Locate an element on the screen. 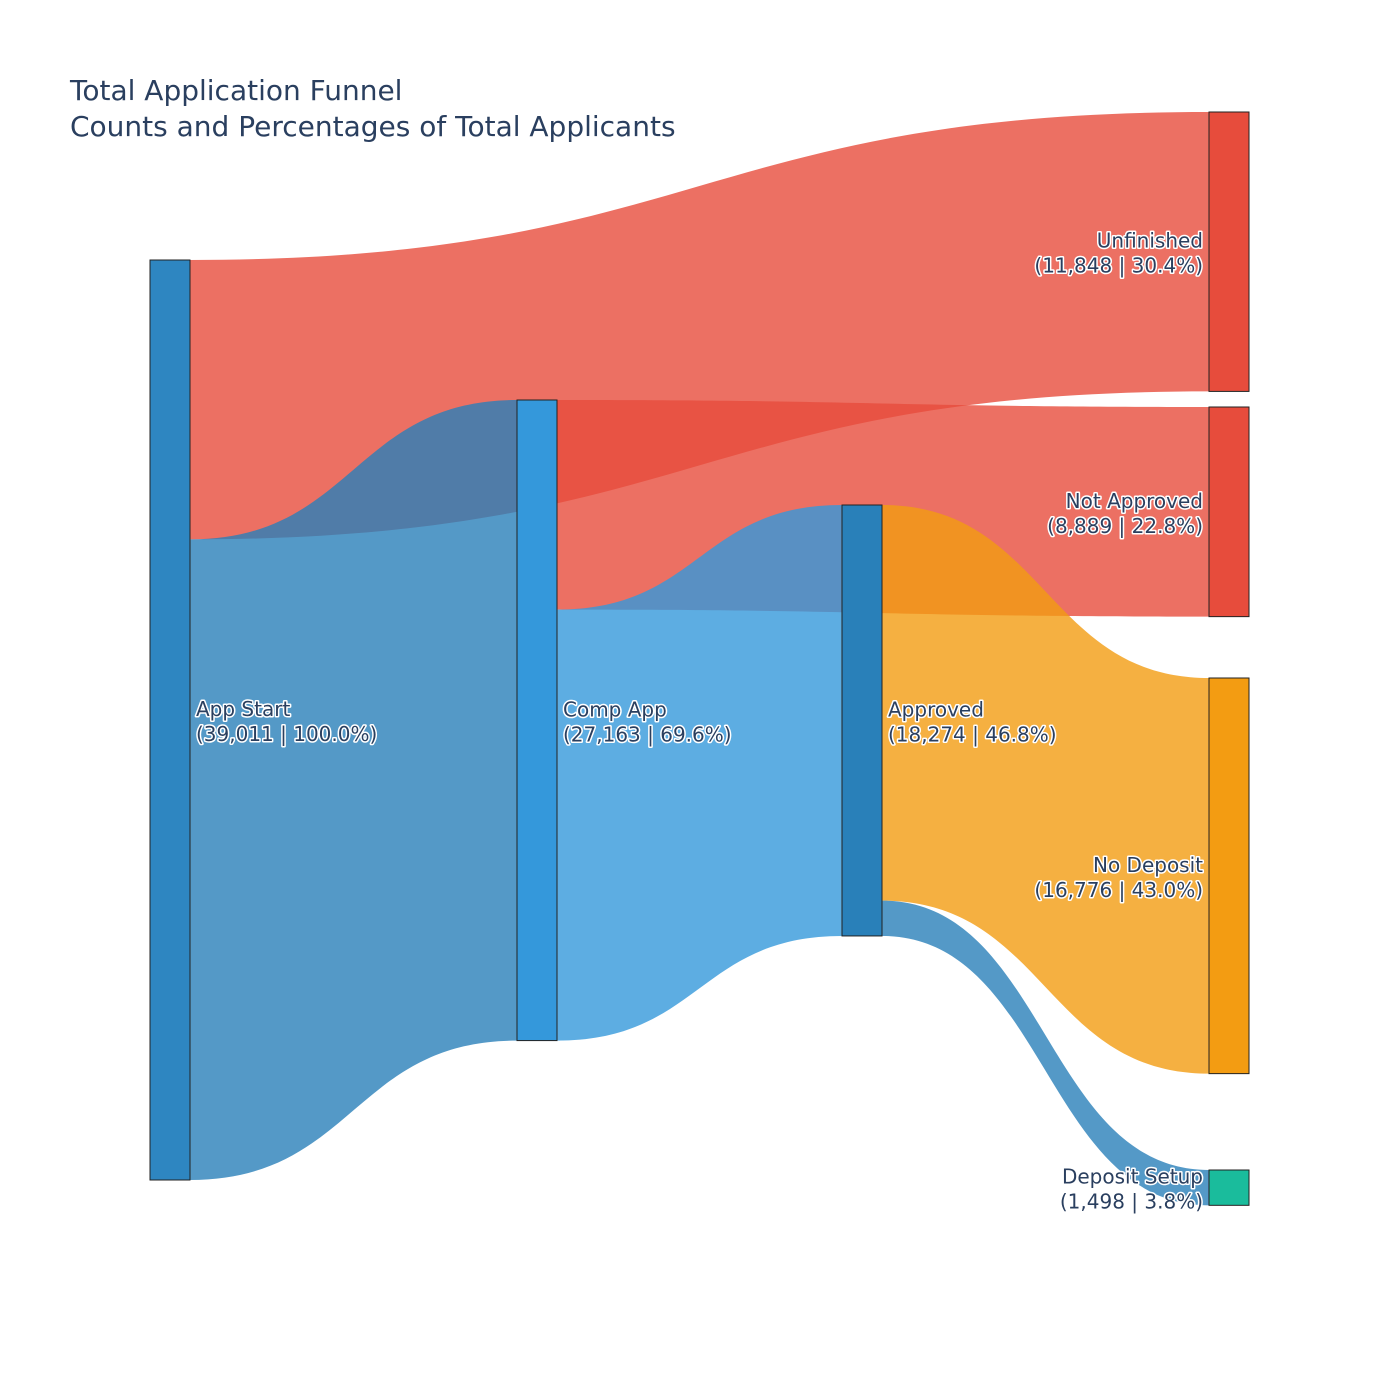 The width and height of the screenshot is (1400, 1400). chart-title: Total Application Funnel is located at coordinates (235, 90).